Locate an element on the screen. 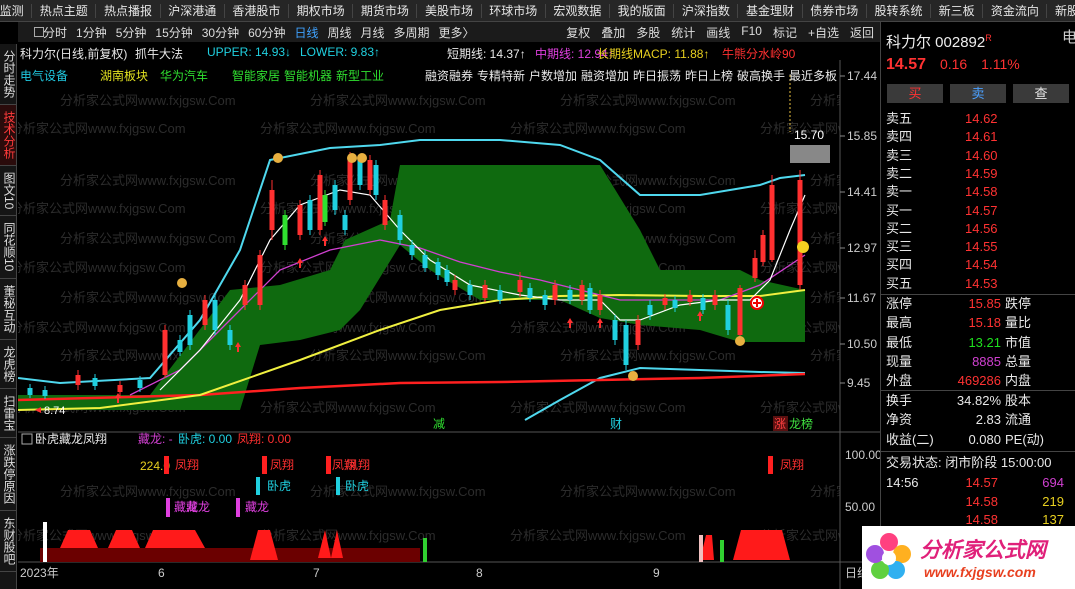  menu-item: 宏观数据 is located at coordinates (578, 10).